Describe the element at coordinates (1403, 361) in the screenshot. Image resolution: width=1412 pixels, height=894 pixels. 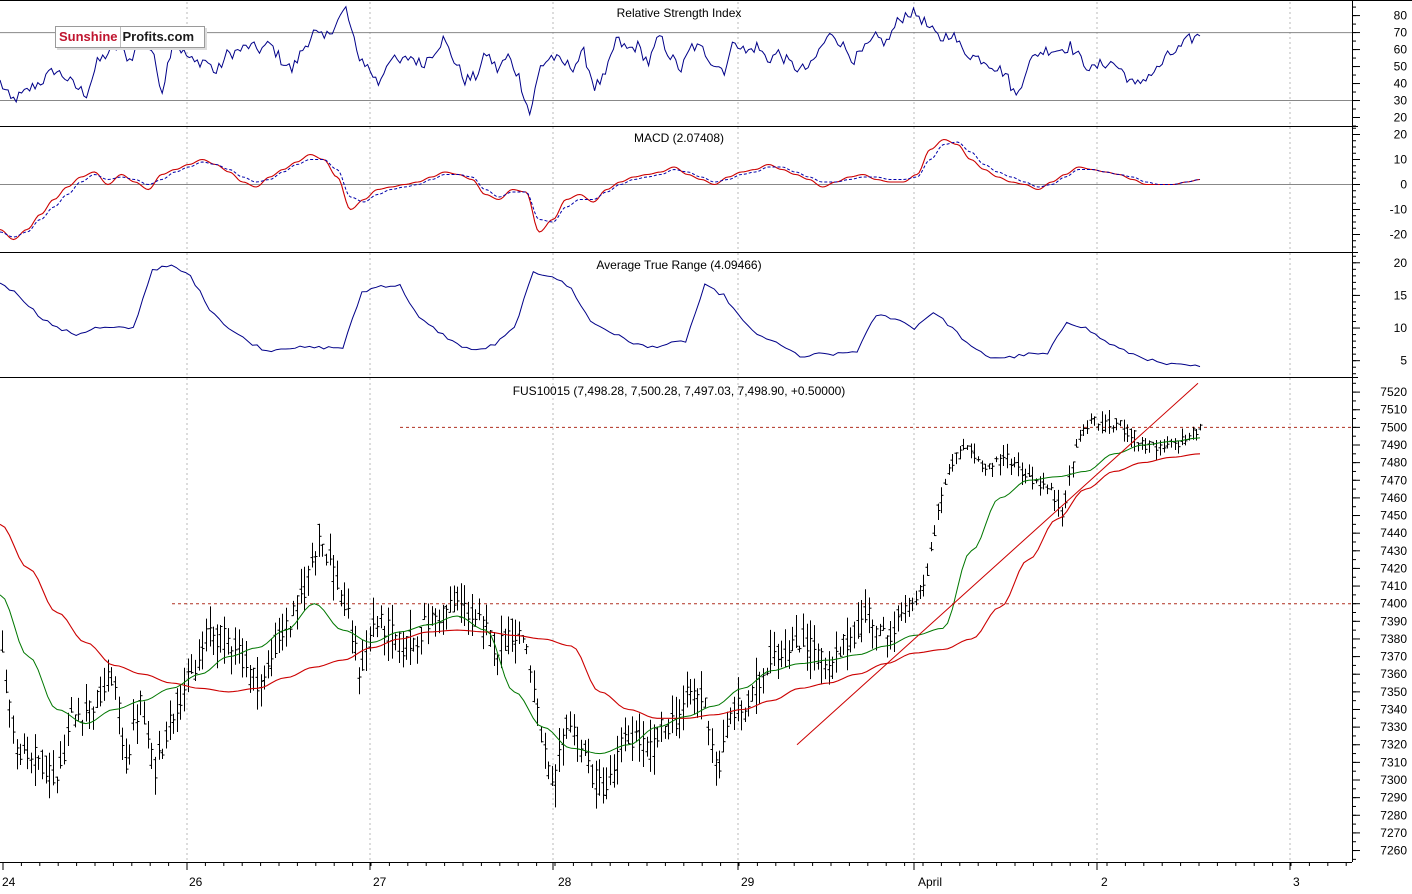
I see `y-tick-label: 5` at that location.